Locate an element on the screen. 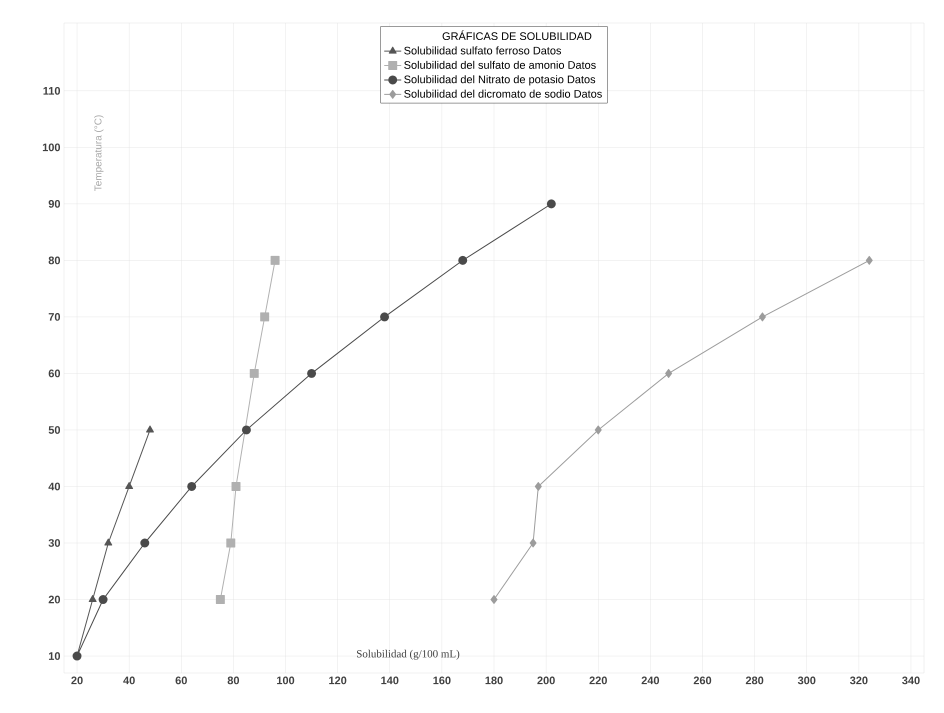  y-tick-label: 20 is located at coordinates (54, 600).